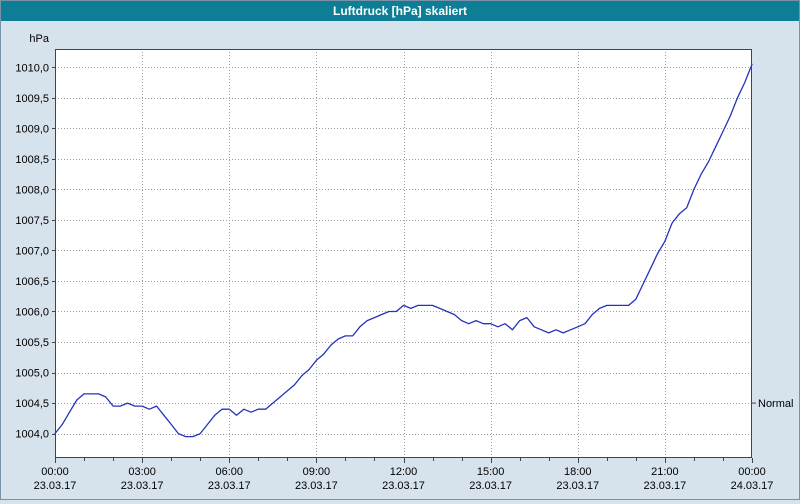 The image size is (800, 504). I want to click on y-tick-label: 1009,5, so click(32, 99).